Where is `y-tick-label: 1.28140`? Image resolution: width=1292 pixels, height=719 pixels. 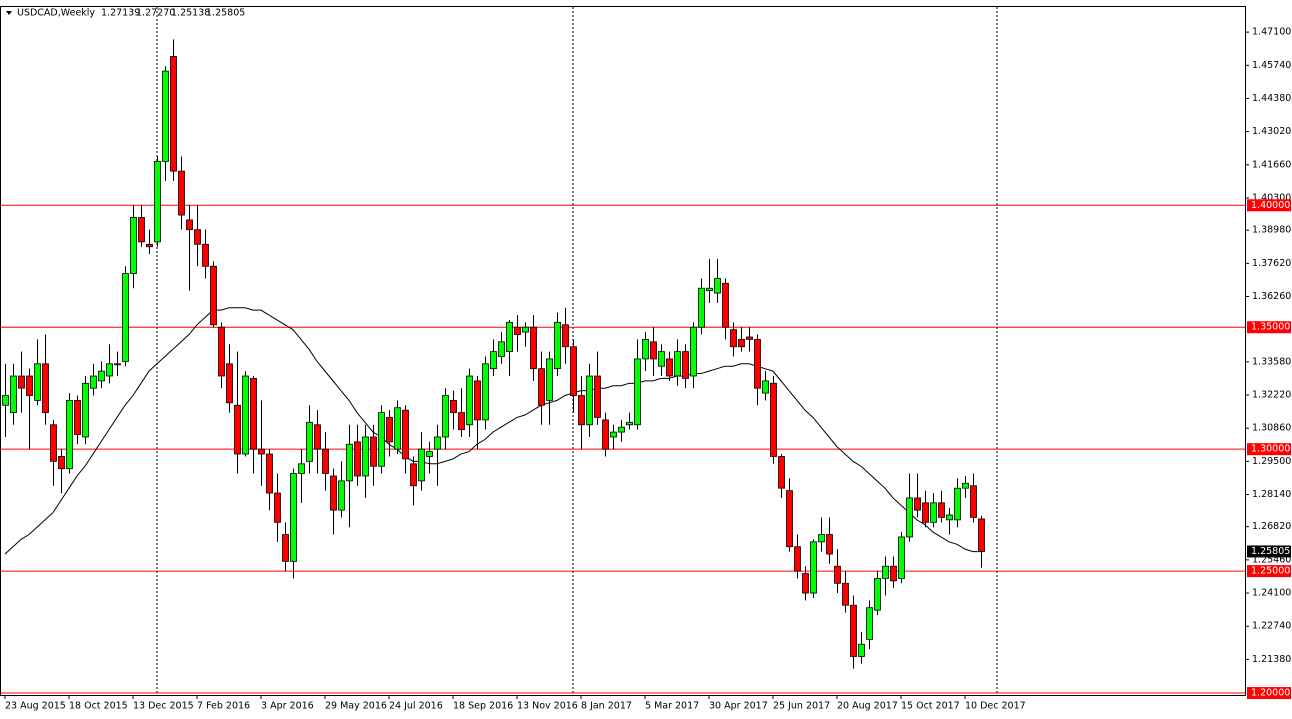
y-tick-label: 1.28140 is located at coordinates (1271, 494).